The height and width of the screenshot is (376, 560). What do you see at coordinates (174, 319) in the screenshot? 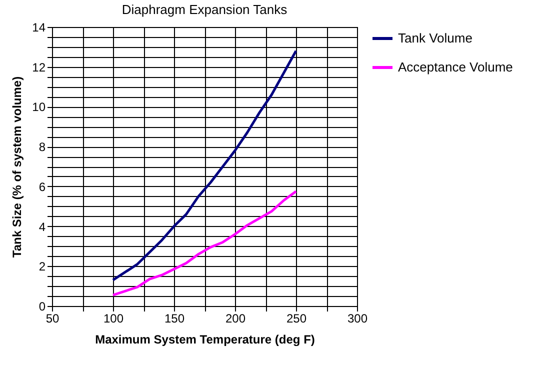
I see `x-tick-label: 150` at bounding box center [174, 319].